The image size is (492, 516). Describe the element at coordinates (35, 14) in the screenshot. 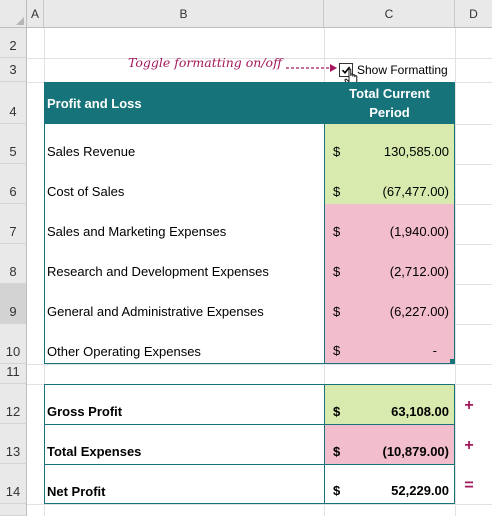

I see `column-header-a: A` at that location.